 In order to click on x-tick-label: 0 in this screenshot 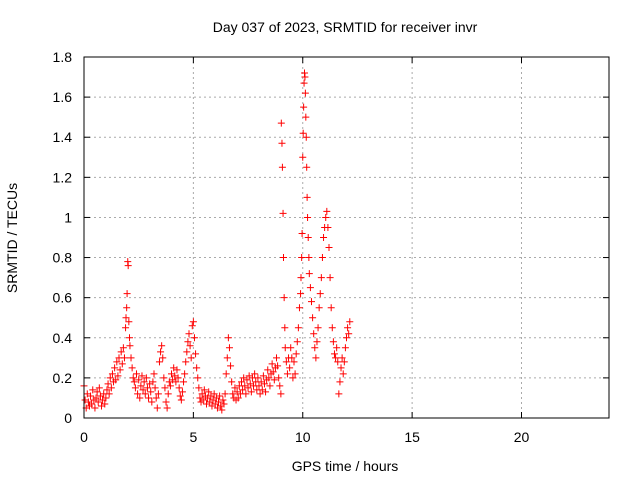, I will do `click(84, 437)`.